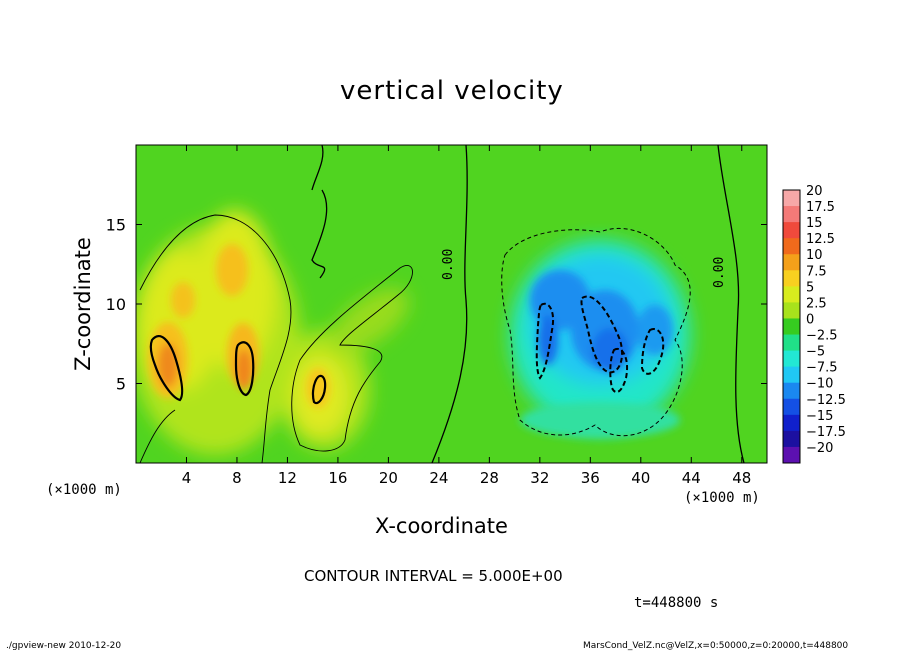  What do you see at coordinates (337, 478) in the screenshot?
I see `x-tick-label: 16` at bounding box center [337, 478].